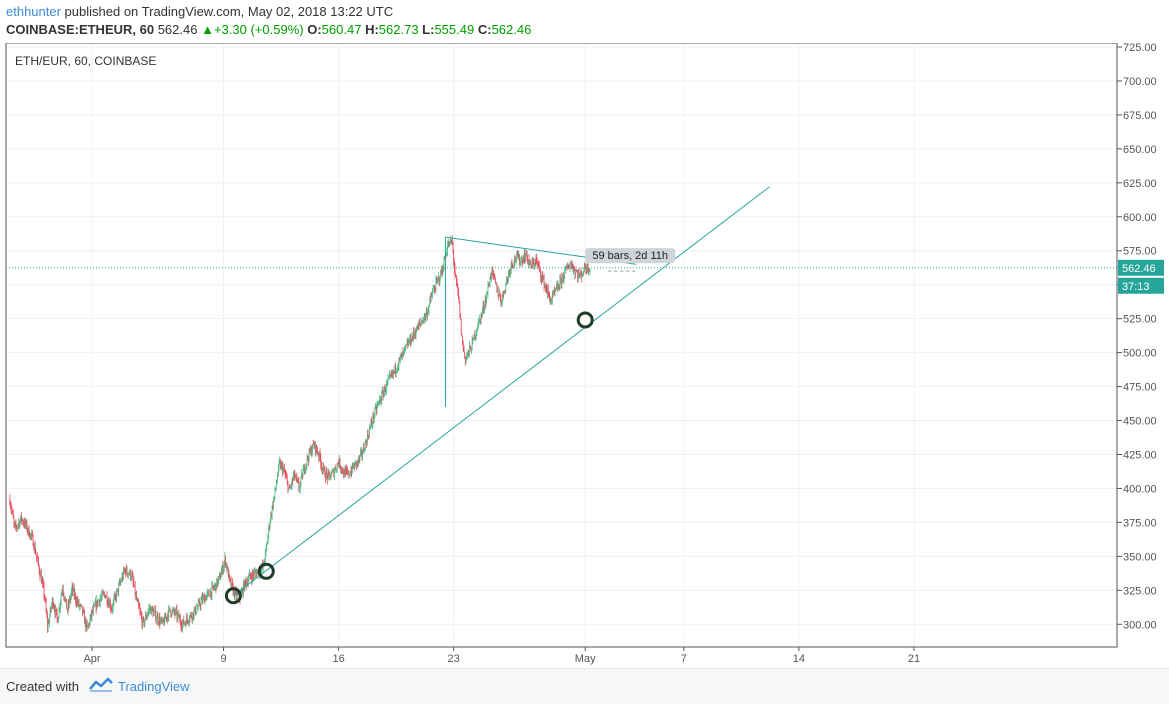 Image resolution: width=1169 pixels, height=704 pixels. What do you see at coordinates (501, 656) in the screenshot?
I see `time-axis: Apr 9 16 23 May 7 14 21` at bounding box center [501, 656].